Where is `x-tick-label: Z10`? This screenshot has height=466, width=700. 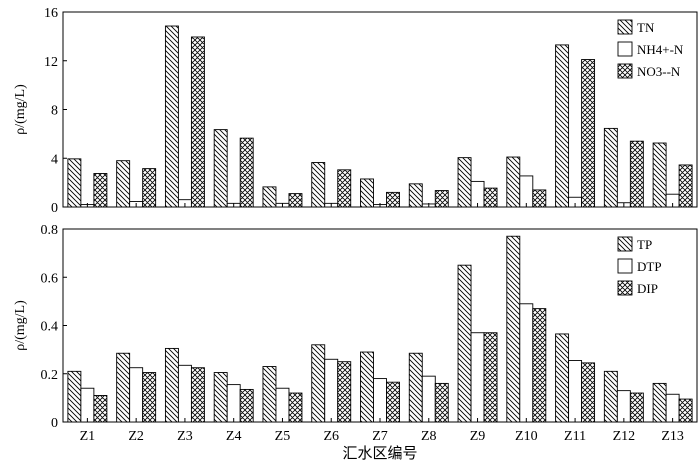
x-tick-label: Z10 is located at coordinates (526, 436).